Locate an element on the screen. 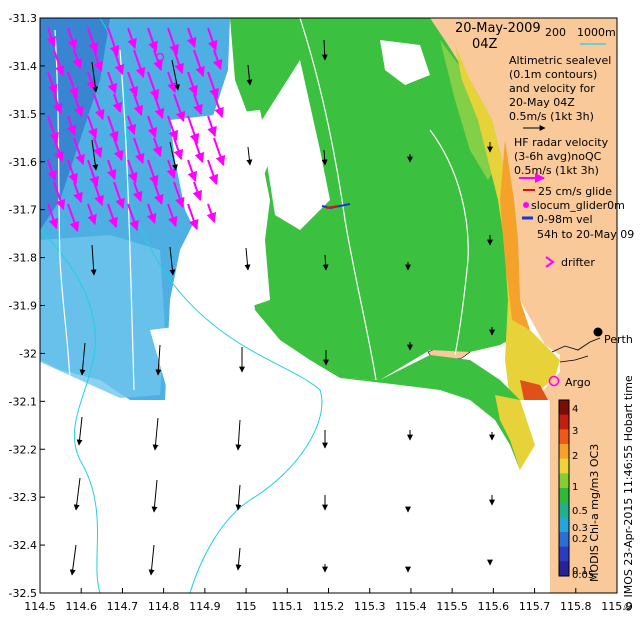  x-tick-label: 114.5 is located at coordinates (40, 606).